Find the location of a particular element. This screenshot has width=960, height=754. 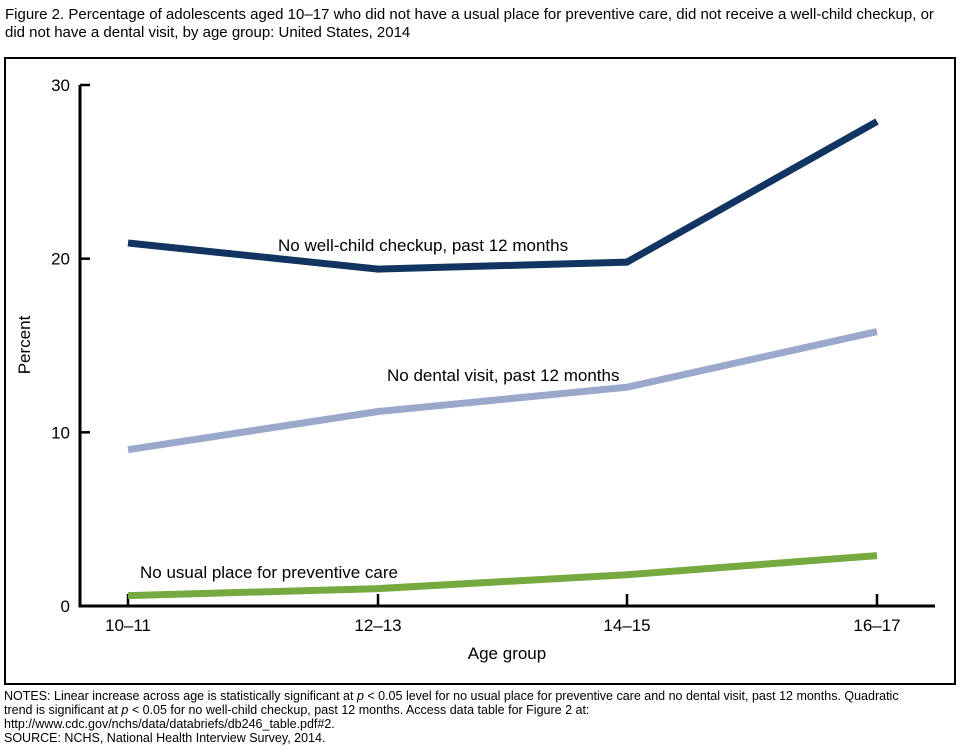

x-axis-title: Age group is located at coordinates (507, 653).